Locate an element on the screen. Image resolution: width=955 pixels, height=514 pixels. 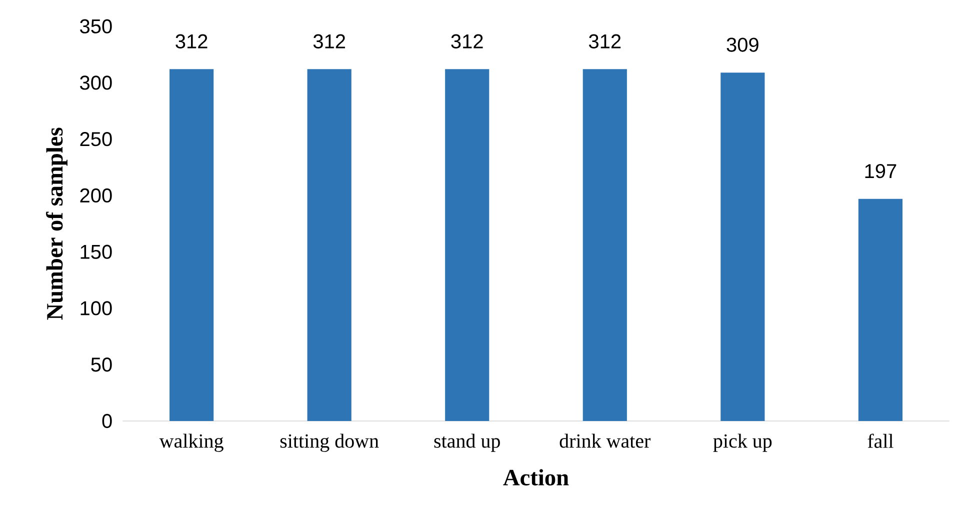
y-tick-label: 250 is located at coordinates (96, 139).